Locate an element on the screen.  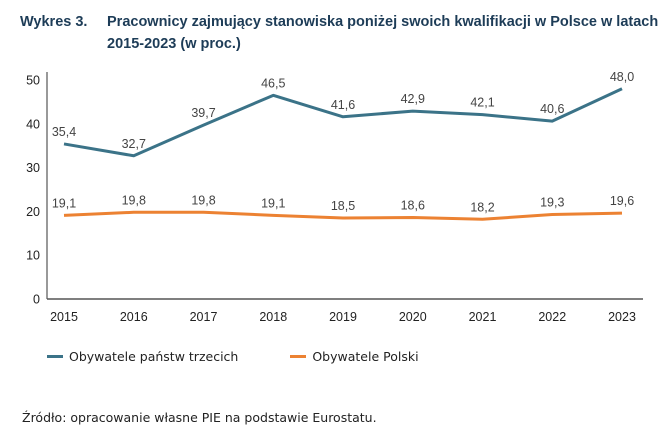
x-tick-label: 2020 is located at coordinates (413, 317).